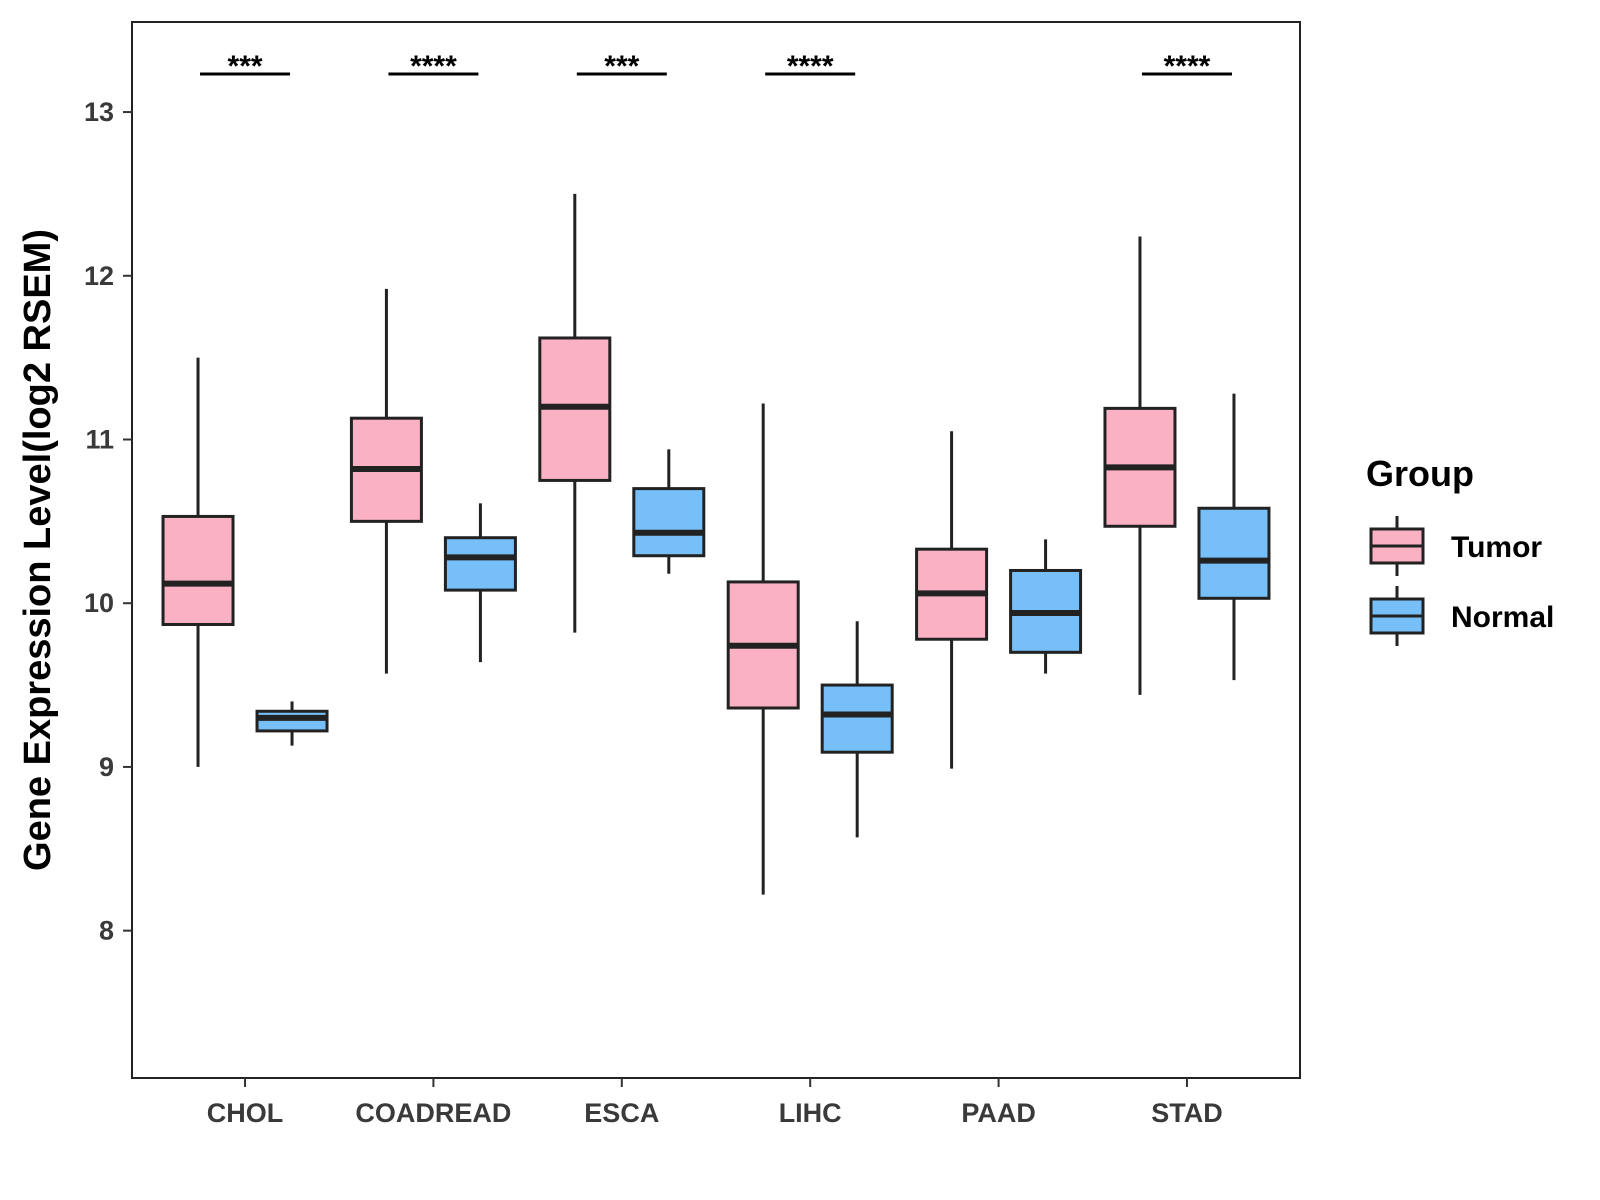 Image resolution: width=1600 pixels, height=1200 pixels. What do you see at coordinates (1496, 547) in the screenshot?
I see `legend-label: Tumor` at bounding box center [1496, 547].